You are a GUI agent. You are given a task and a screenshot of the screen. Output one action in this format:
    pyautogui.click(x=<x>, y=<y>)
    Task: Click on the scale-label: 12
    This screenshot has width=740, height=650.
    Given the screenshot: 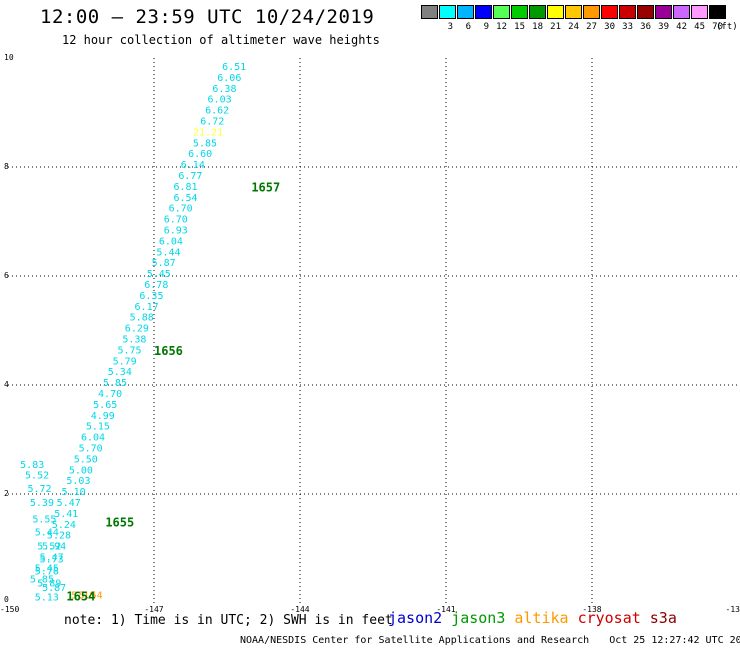 What is the action you would take?
    pyautogui.click(x=501, y=27)
    